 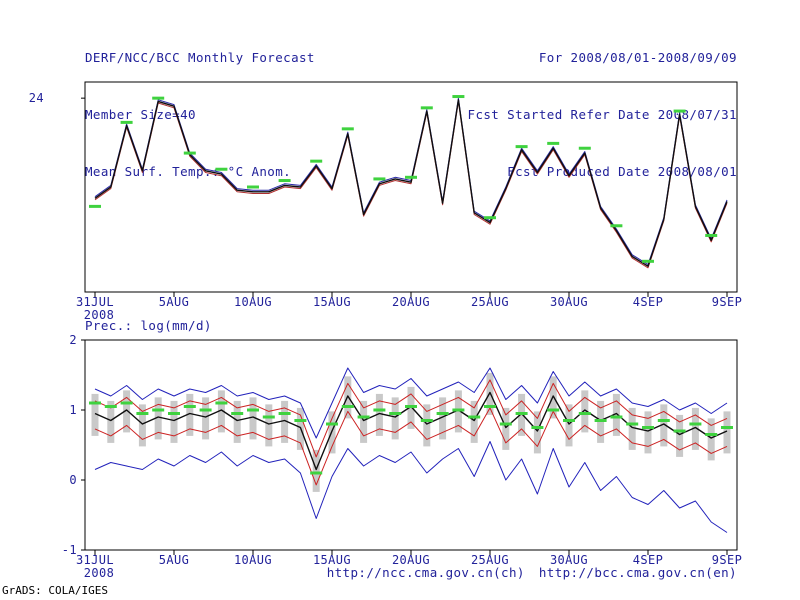 I want to click on svg-text: 2, so click(x=73, y=340).